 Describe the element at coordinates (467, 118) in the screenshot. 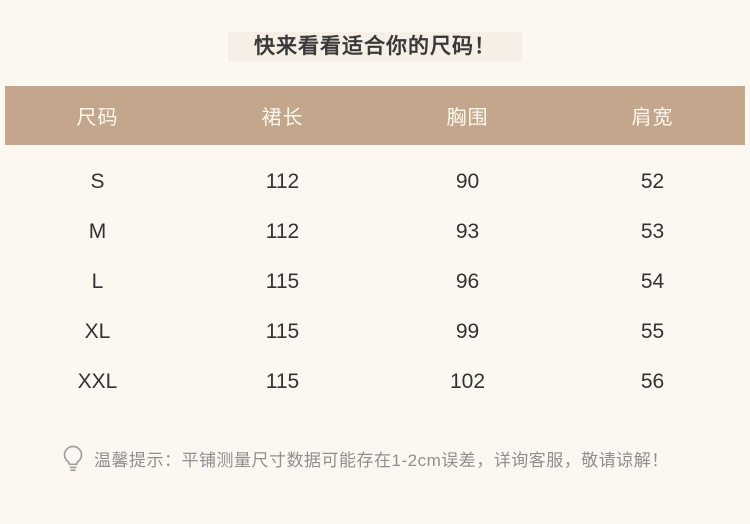

I see `column-header-bust: 胸围` at that location.